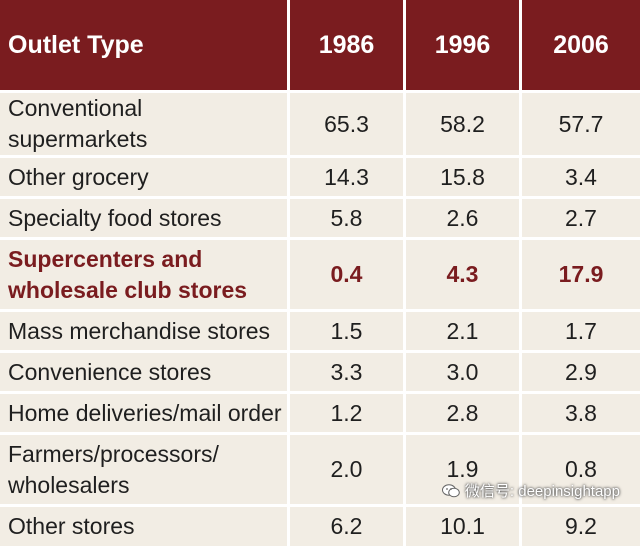  I want to click on cell-1996: 58.2, so click(464, 125).